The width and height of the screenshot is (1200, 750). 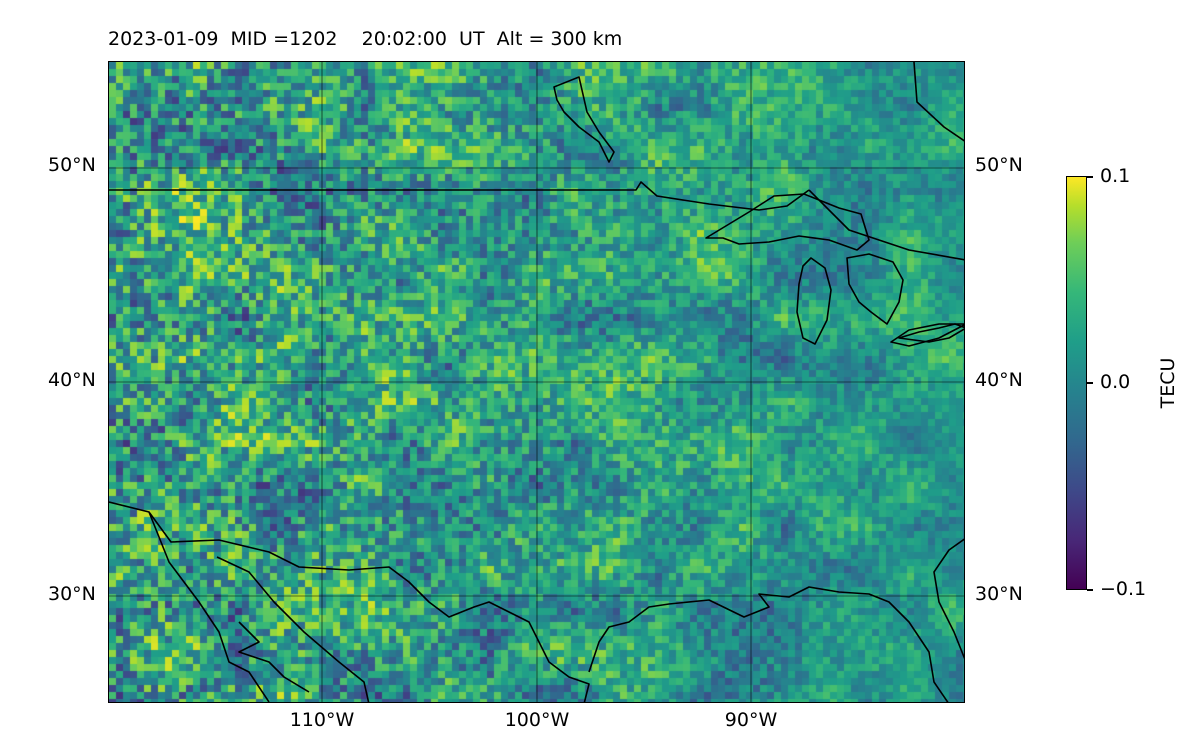 What do you see at coordinates (72, 165) in the screenshot?
I see `lat-label-left-50n: 50°N` at bounding box center [72, 165].